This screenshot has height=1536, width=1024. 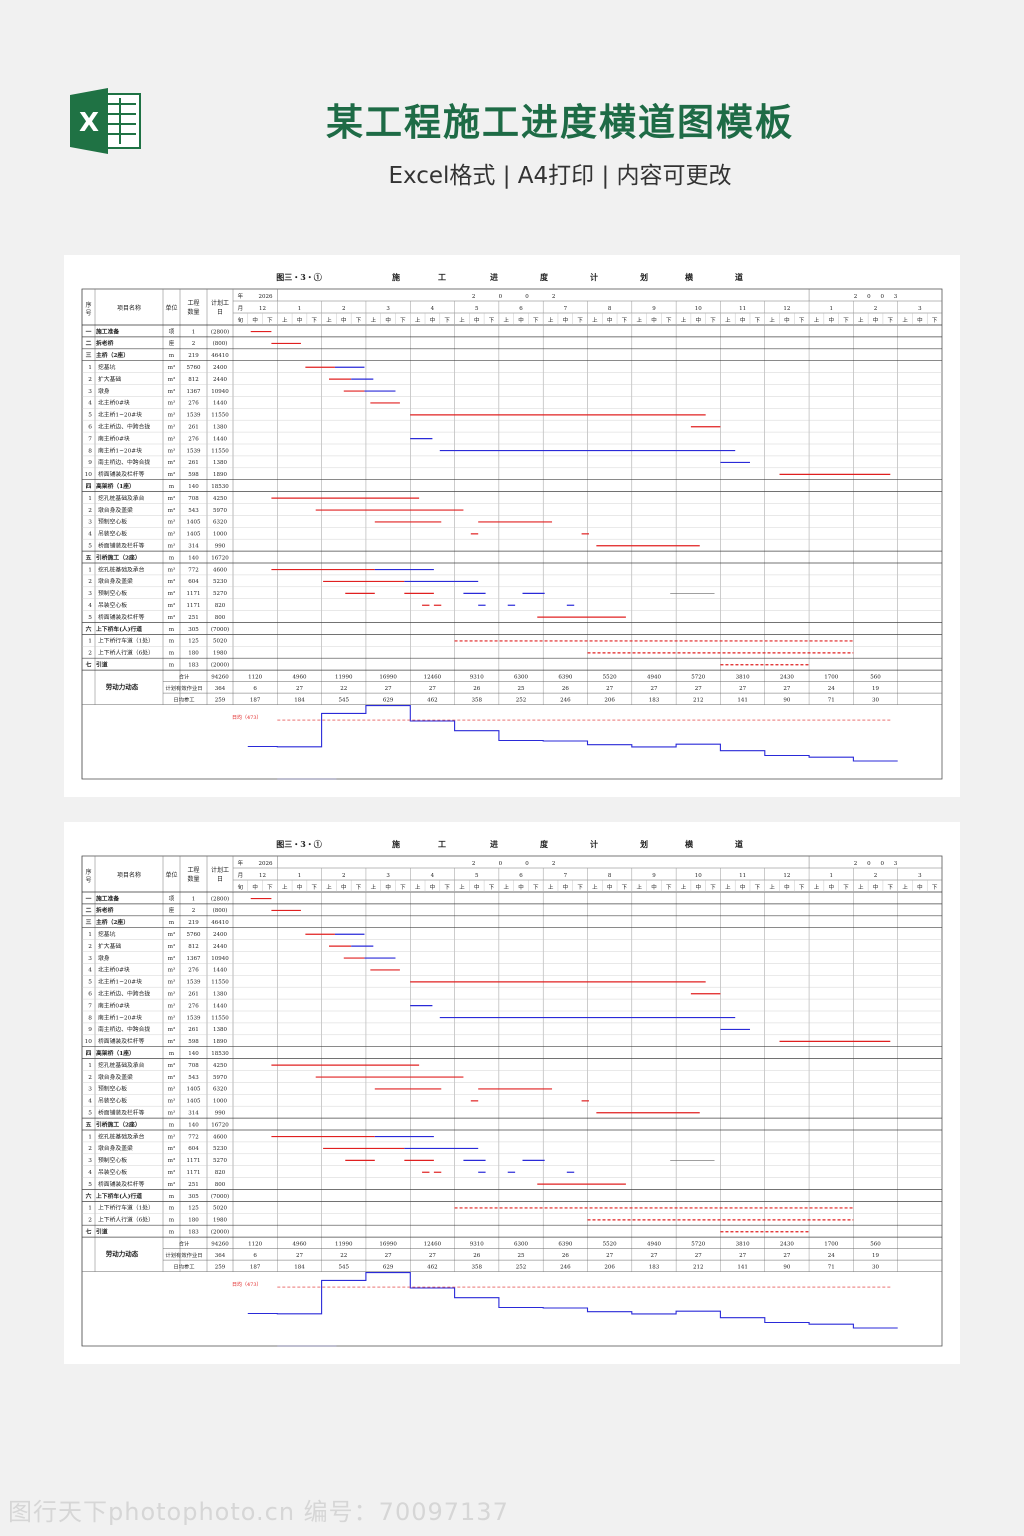 What do you see at coordinates (88, 872) in the screenshot?
I see `header-seq: 序` at bounding box center [88, 872].